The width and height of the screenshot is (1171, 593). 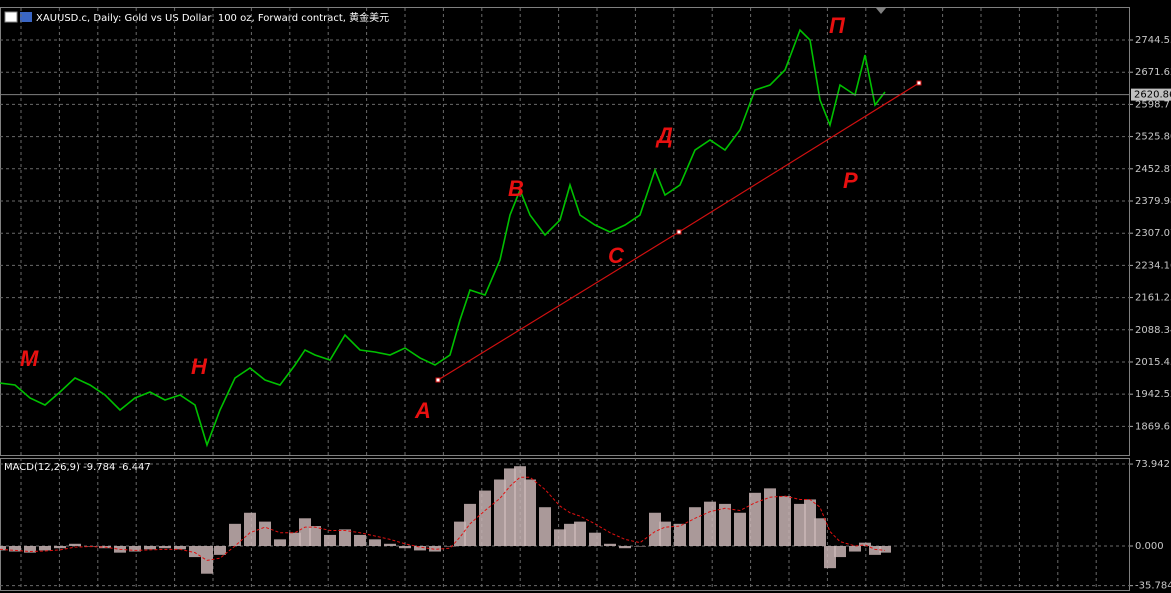 What do you see at coordinates (1149, 546) in the screenshot?
I see `y-tick-label: 0.000` at bounding box center [1149, 546].